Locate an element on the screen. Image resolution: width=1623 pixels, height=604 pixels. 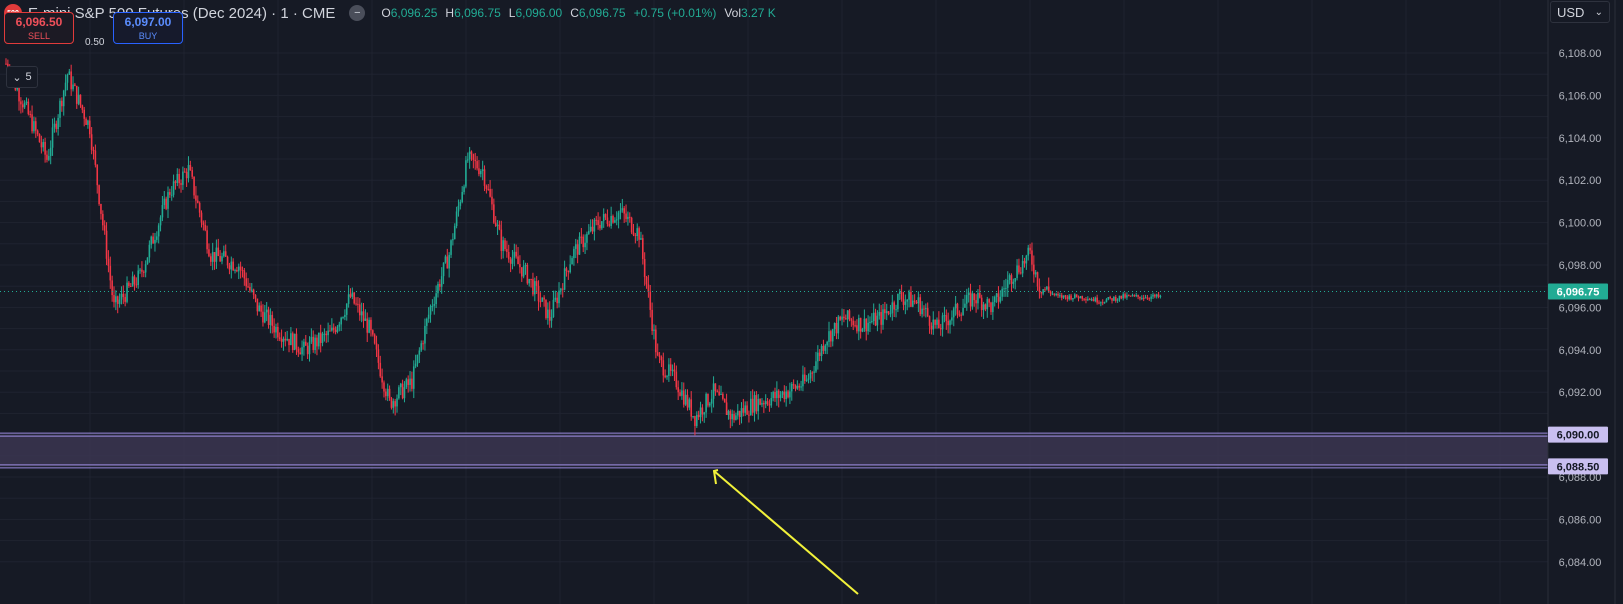
last-price-badge-bg is located at coordinates (1578, 291).